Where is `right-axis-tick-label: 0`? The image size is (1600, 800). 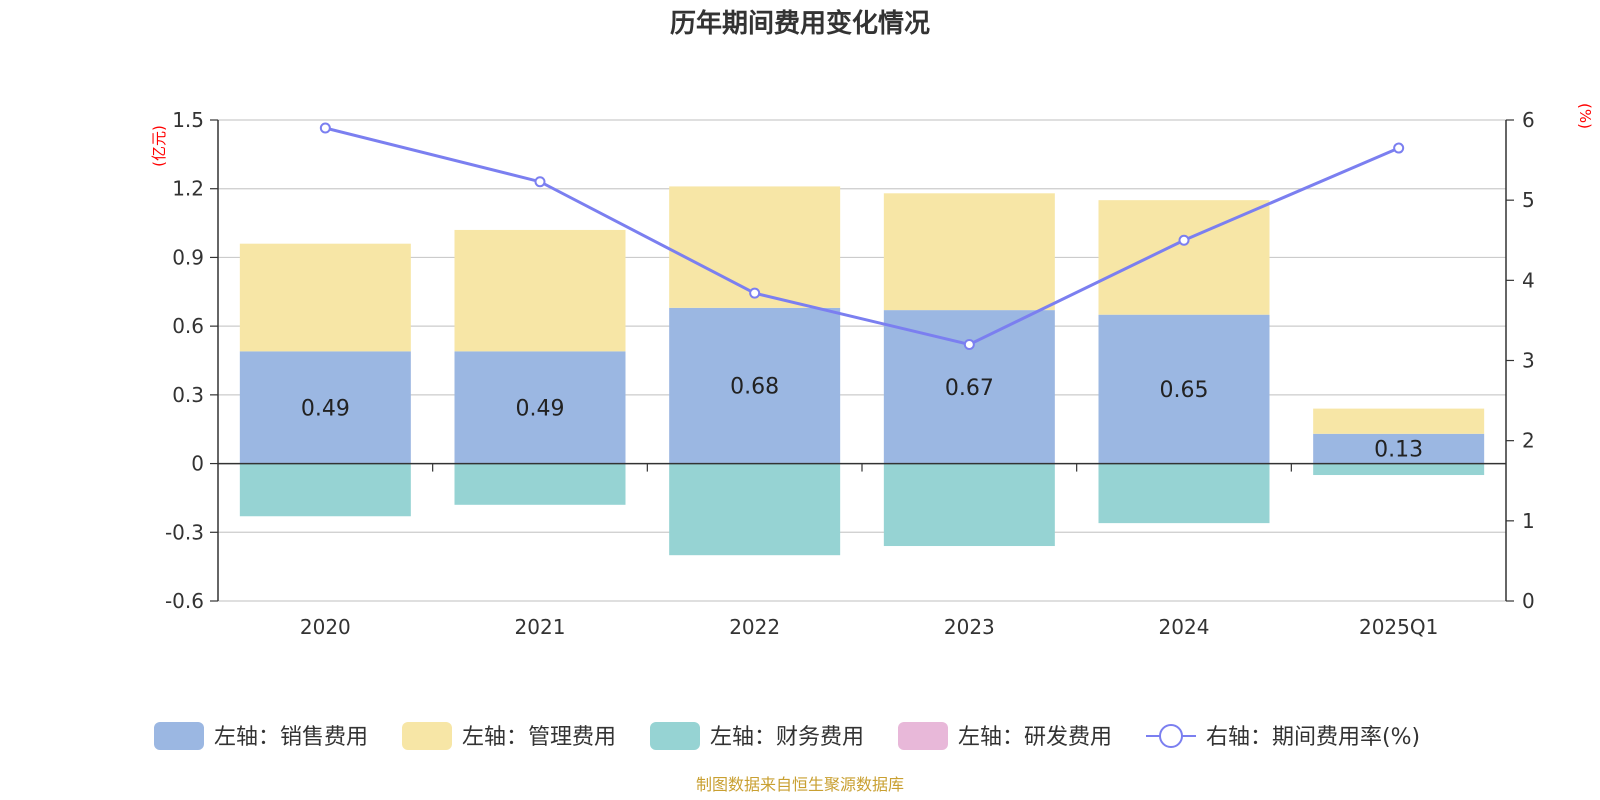 right-axis-tick-label: 0 is located at coordinates (1528, 601).